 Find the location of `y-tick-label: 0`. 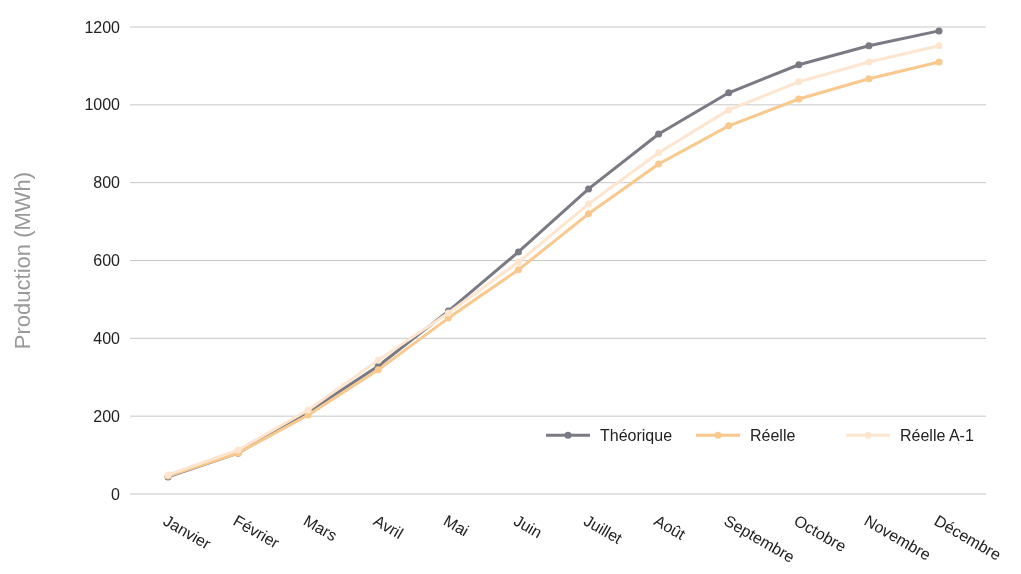

y-tick-label: 0 is located at coordinates (116, 494).